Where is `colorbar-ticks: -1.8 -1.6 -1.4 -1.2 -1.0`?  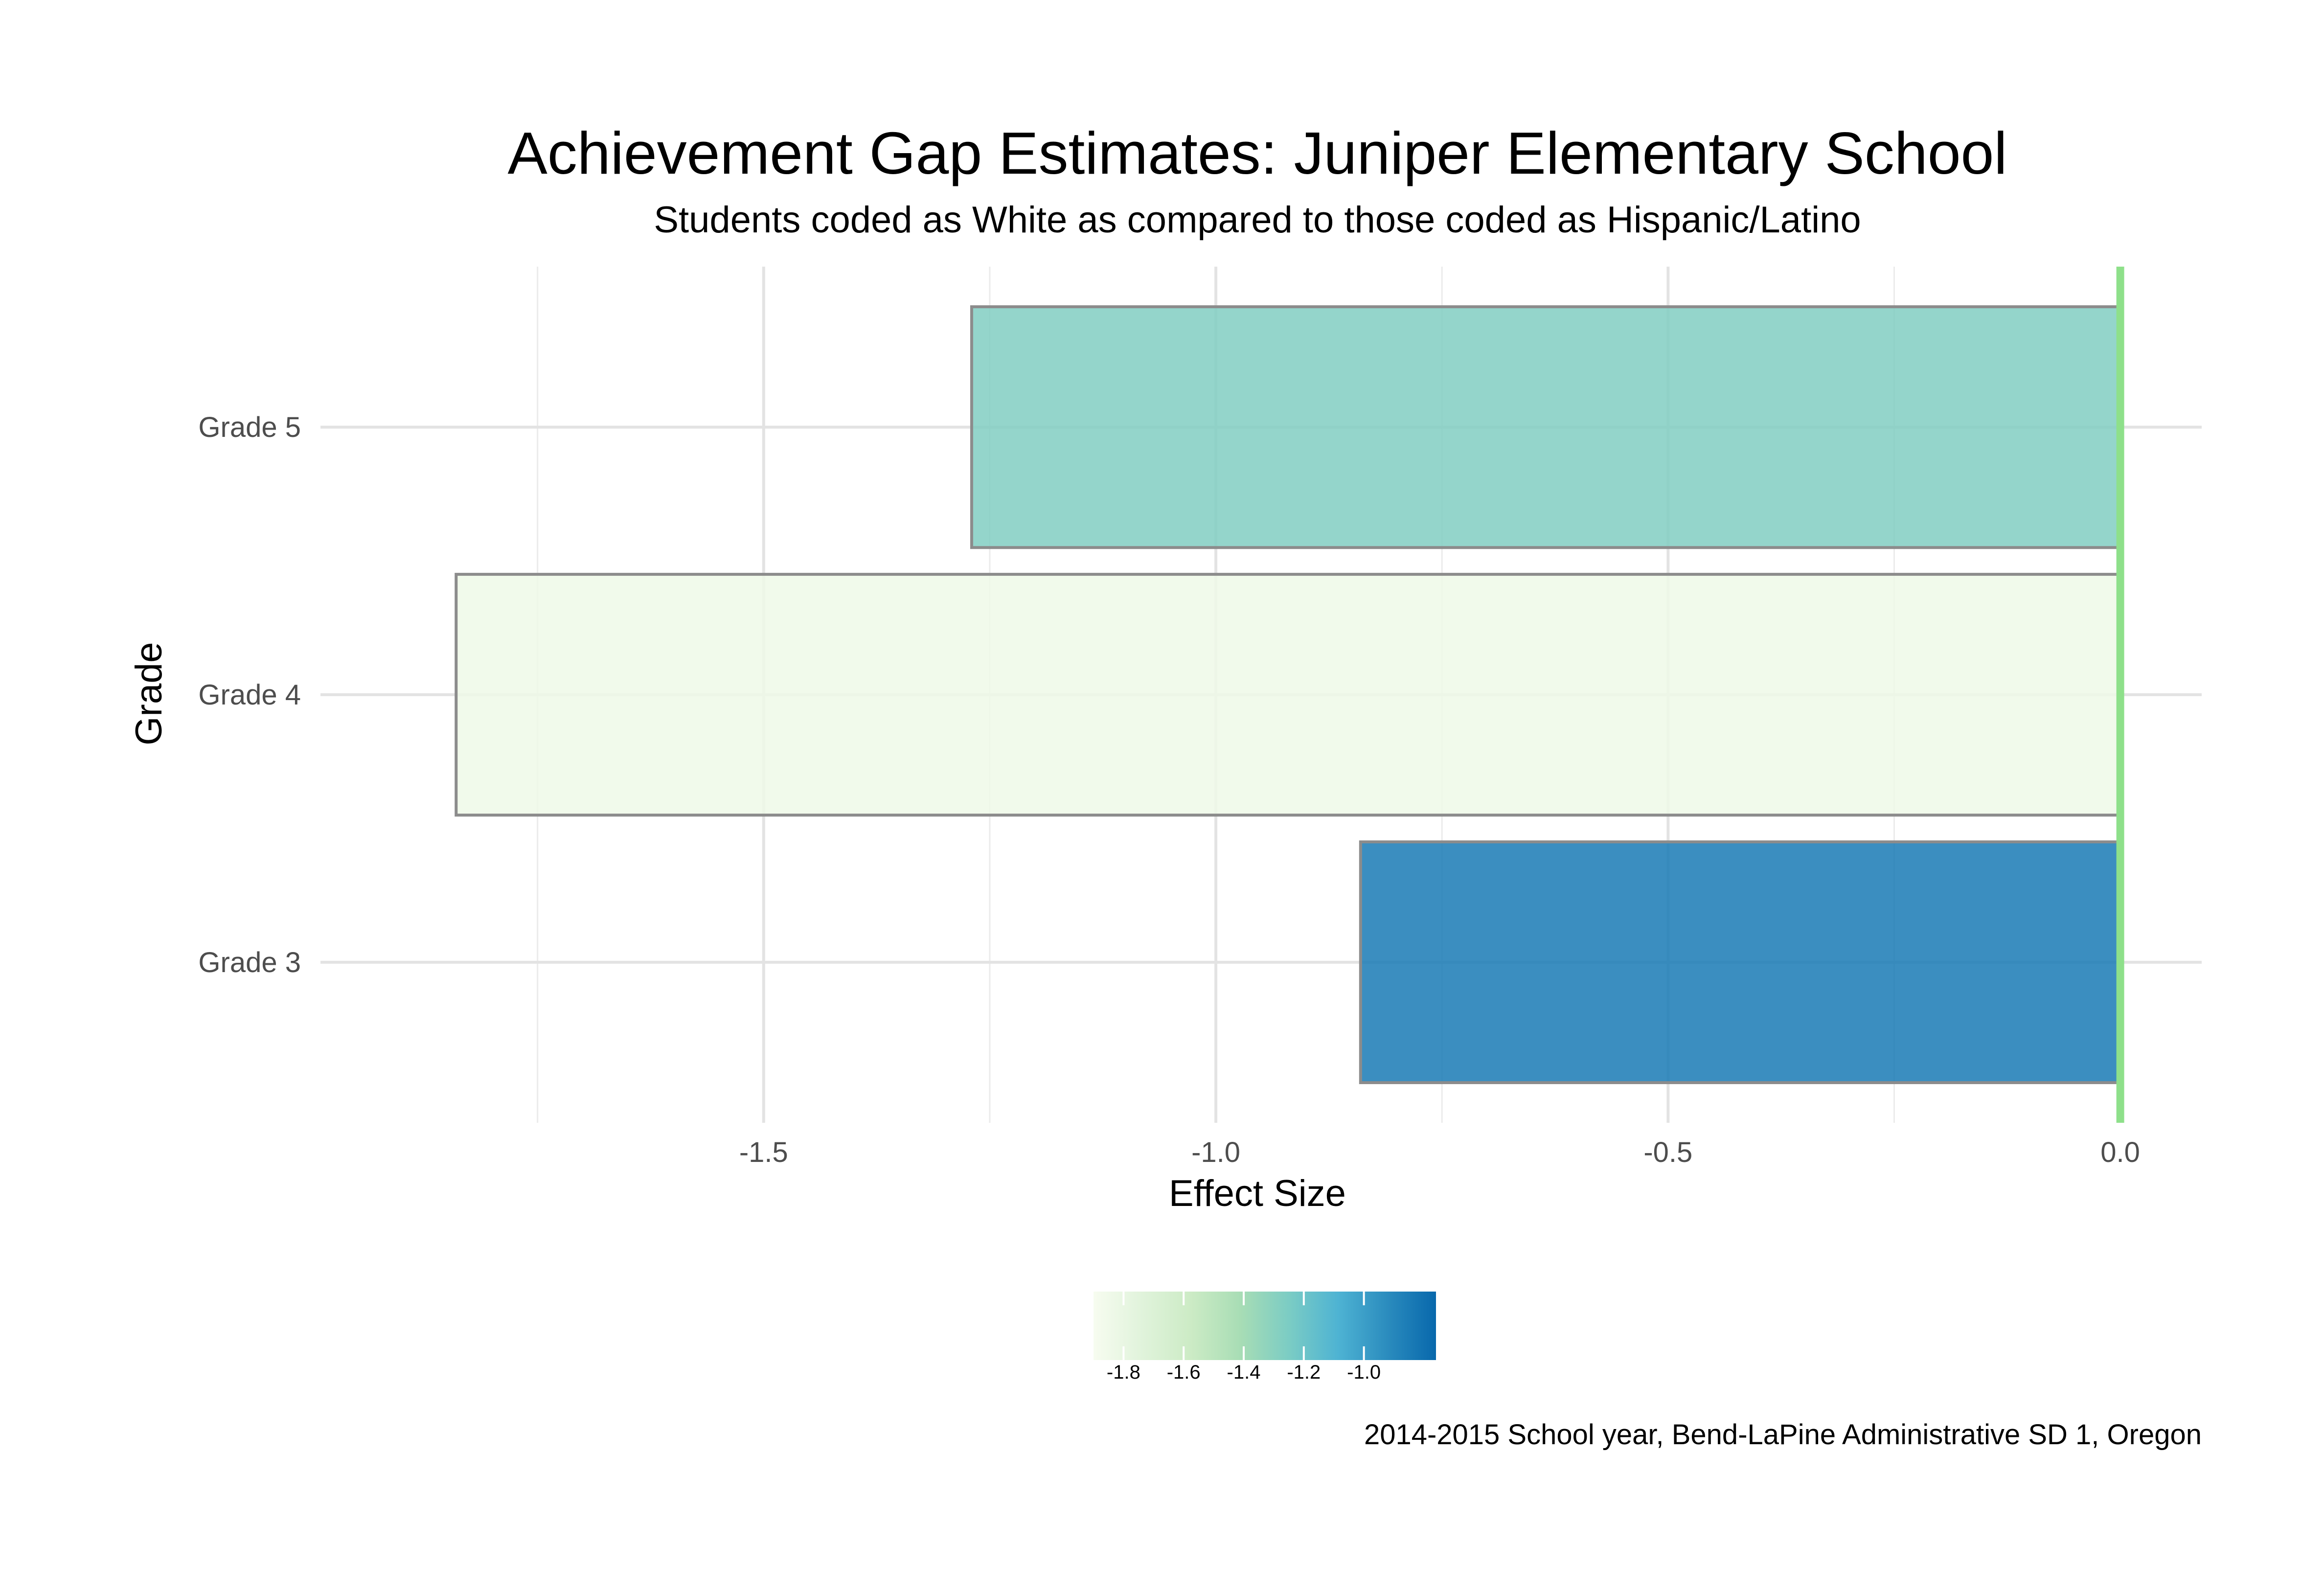
colorbar-ticks: -1.8 -1.6 -1.4 -1.2 -1.0 is located at coordinates (1244, 1338).